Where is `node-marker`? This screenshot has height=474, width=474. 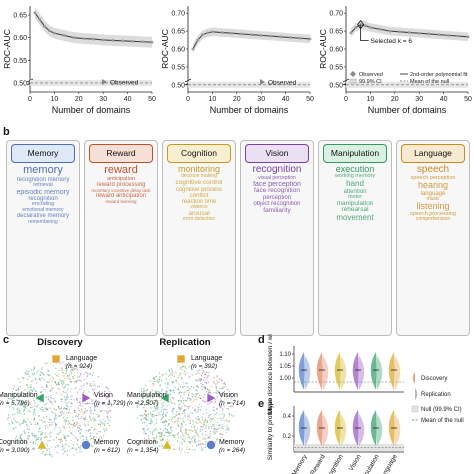 node-marker is located at coordinates (56, 359).